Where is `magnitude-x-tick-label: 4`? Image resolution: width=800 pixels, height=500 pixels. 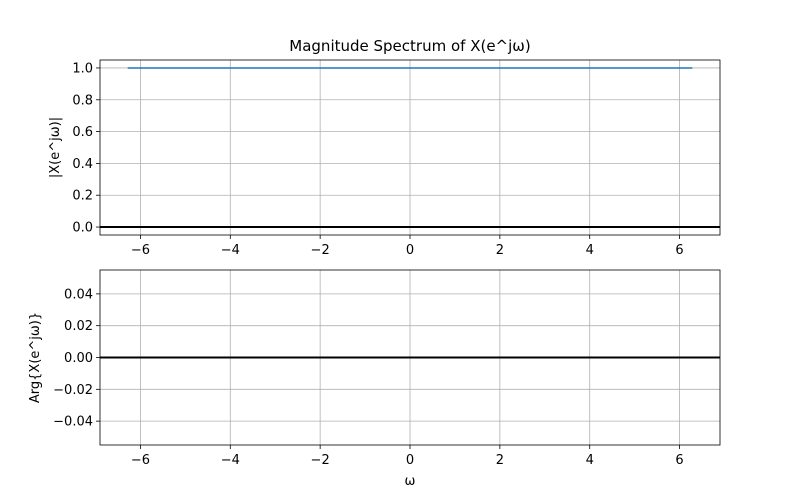 magnitude-x-tick-label: 4 is located at coordinates (590, 250).